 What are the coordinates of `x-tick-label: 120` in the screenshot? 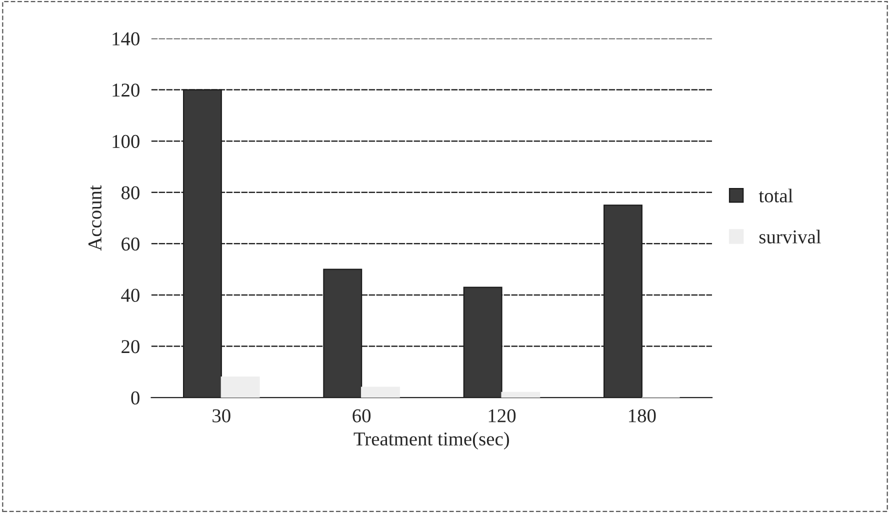 It's located at (502, 415).